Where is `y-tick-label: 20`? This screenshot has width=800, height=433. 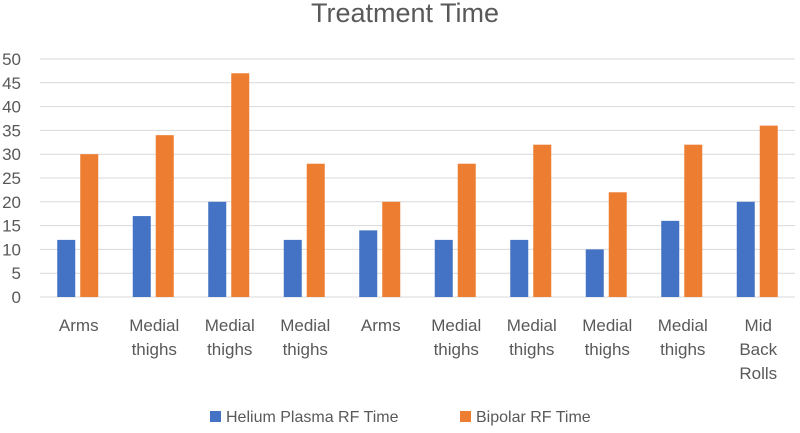 y-tick-label: 20 is located at coordinates (11, 202).